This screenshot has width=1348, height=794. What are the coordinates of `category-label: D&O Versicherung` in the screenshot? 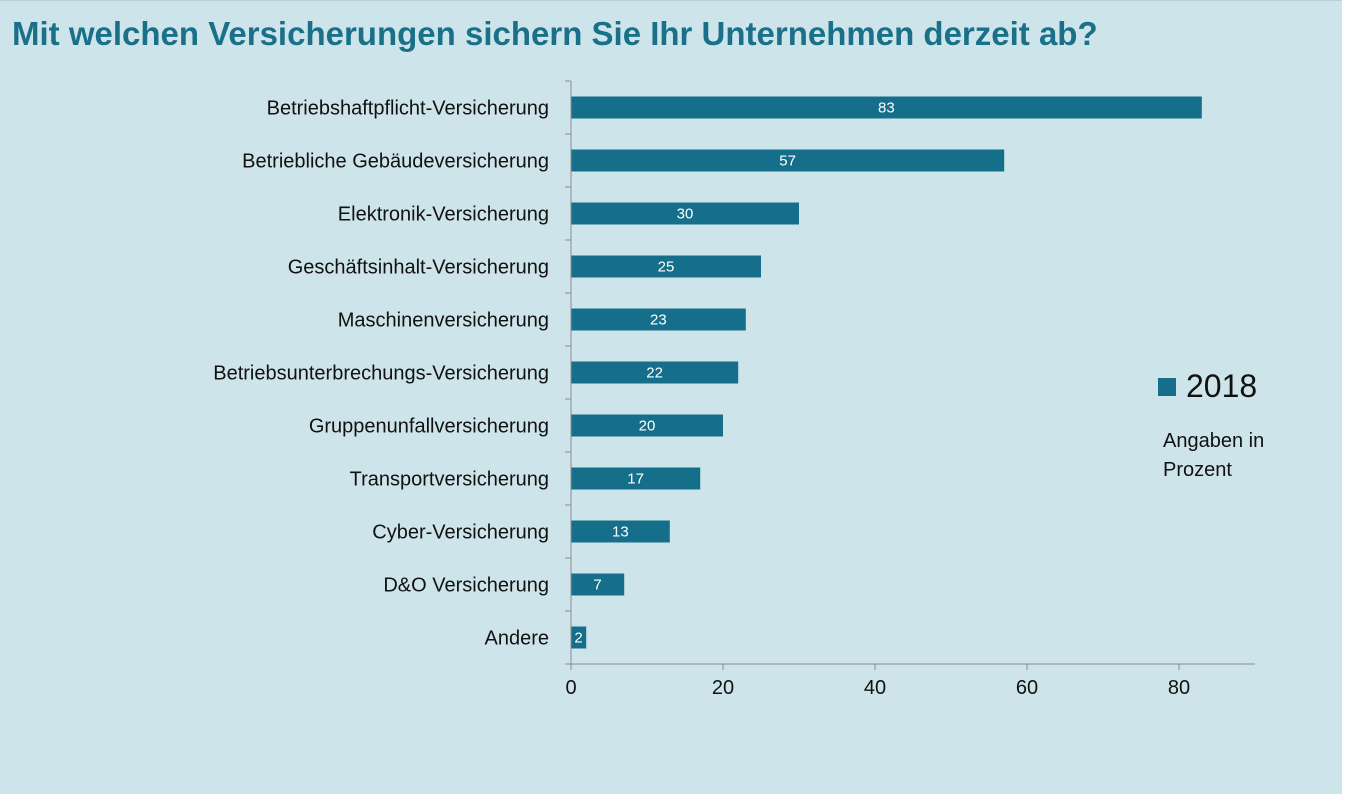 It's located at (466, 586).